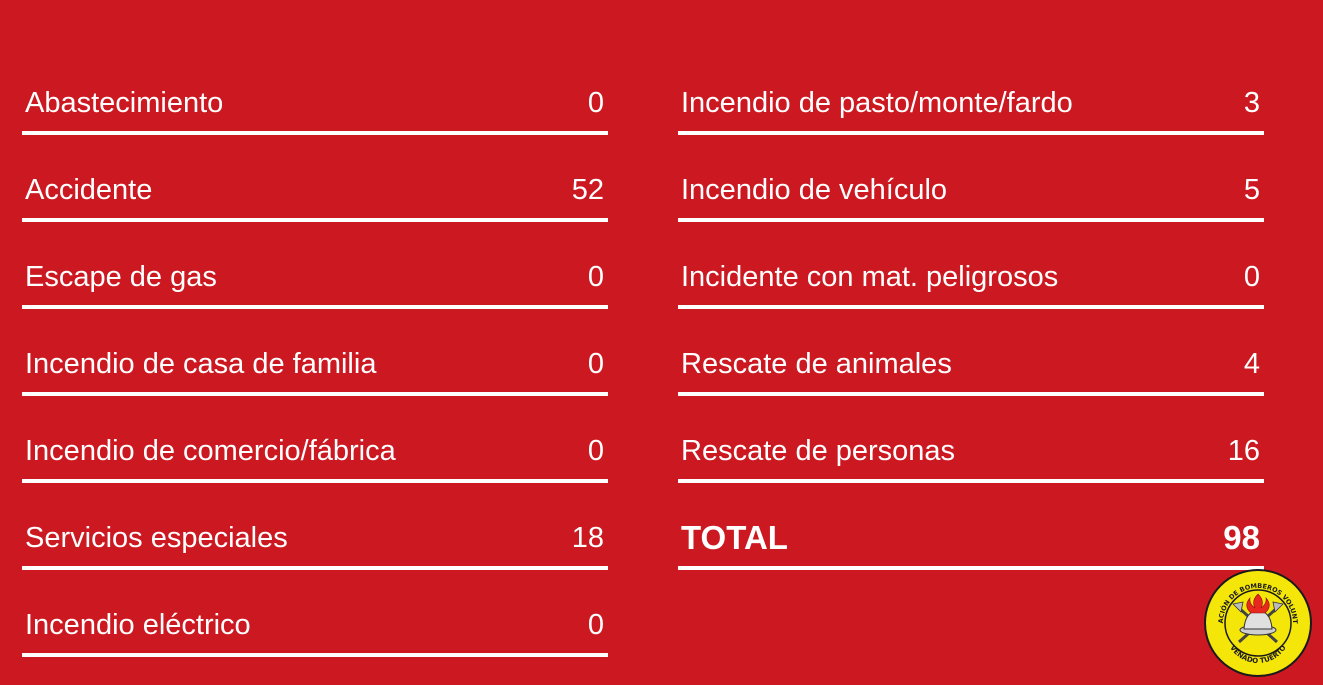 This screenshot has height=685, width=1323. What do you see at coordinates (816, 364) in the screenshot?
I see `stat-label: Rescate de animales` at bounding box center [816, 364].